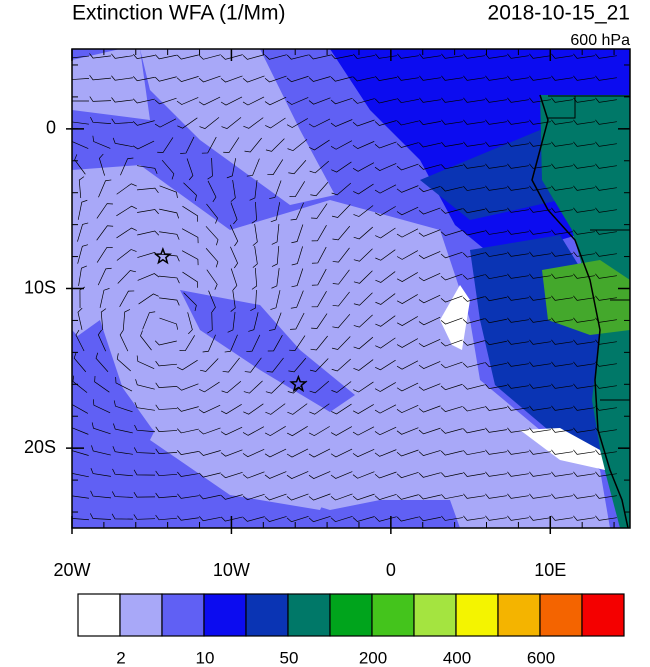 The width and height of the screenshot is (650, 667). Describe the element at coordinates (289, 657) in the screenshot. I see `colorbar-label: 50` at that location.